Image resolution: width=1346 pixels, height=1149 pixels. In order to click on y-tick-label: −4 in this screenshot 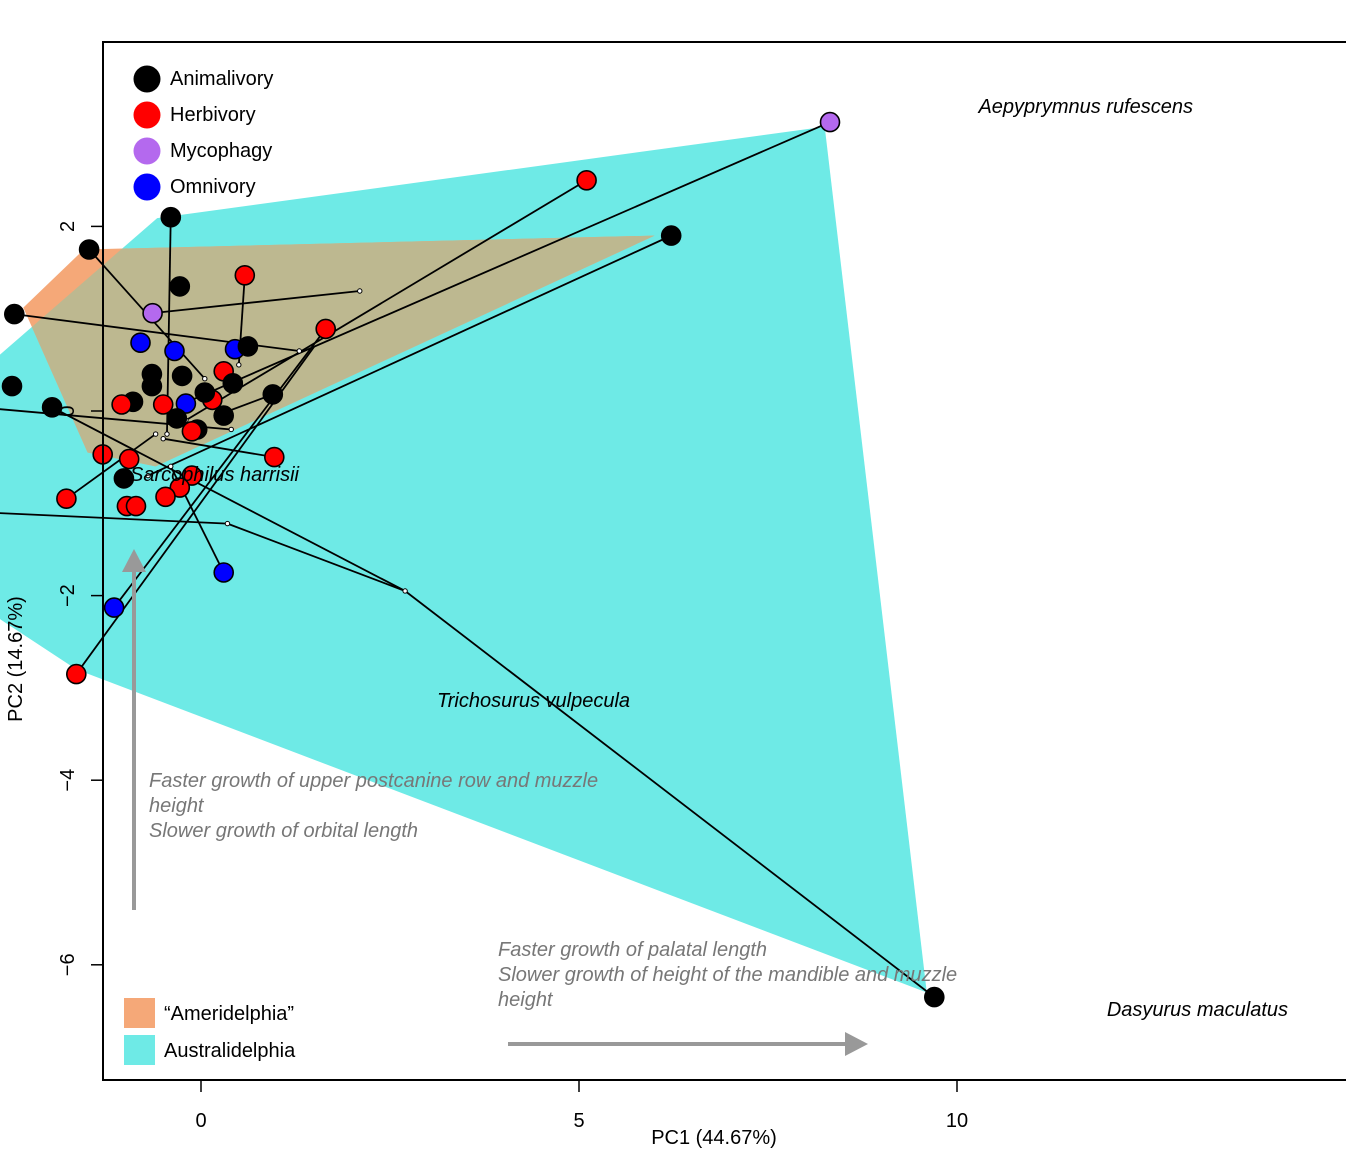, I will do `click(68, 780)`.